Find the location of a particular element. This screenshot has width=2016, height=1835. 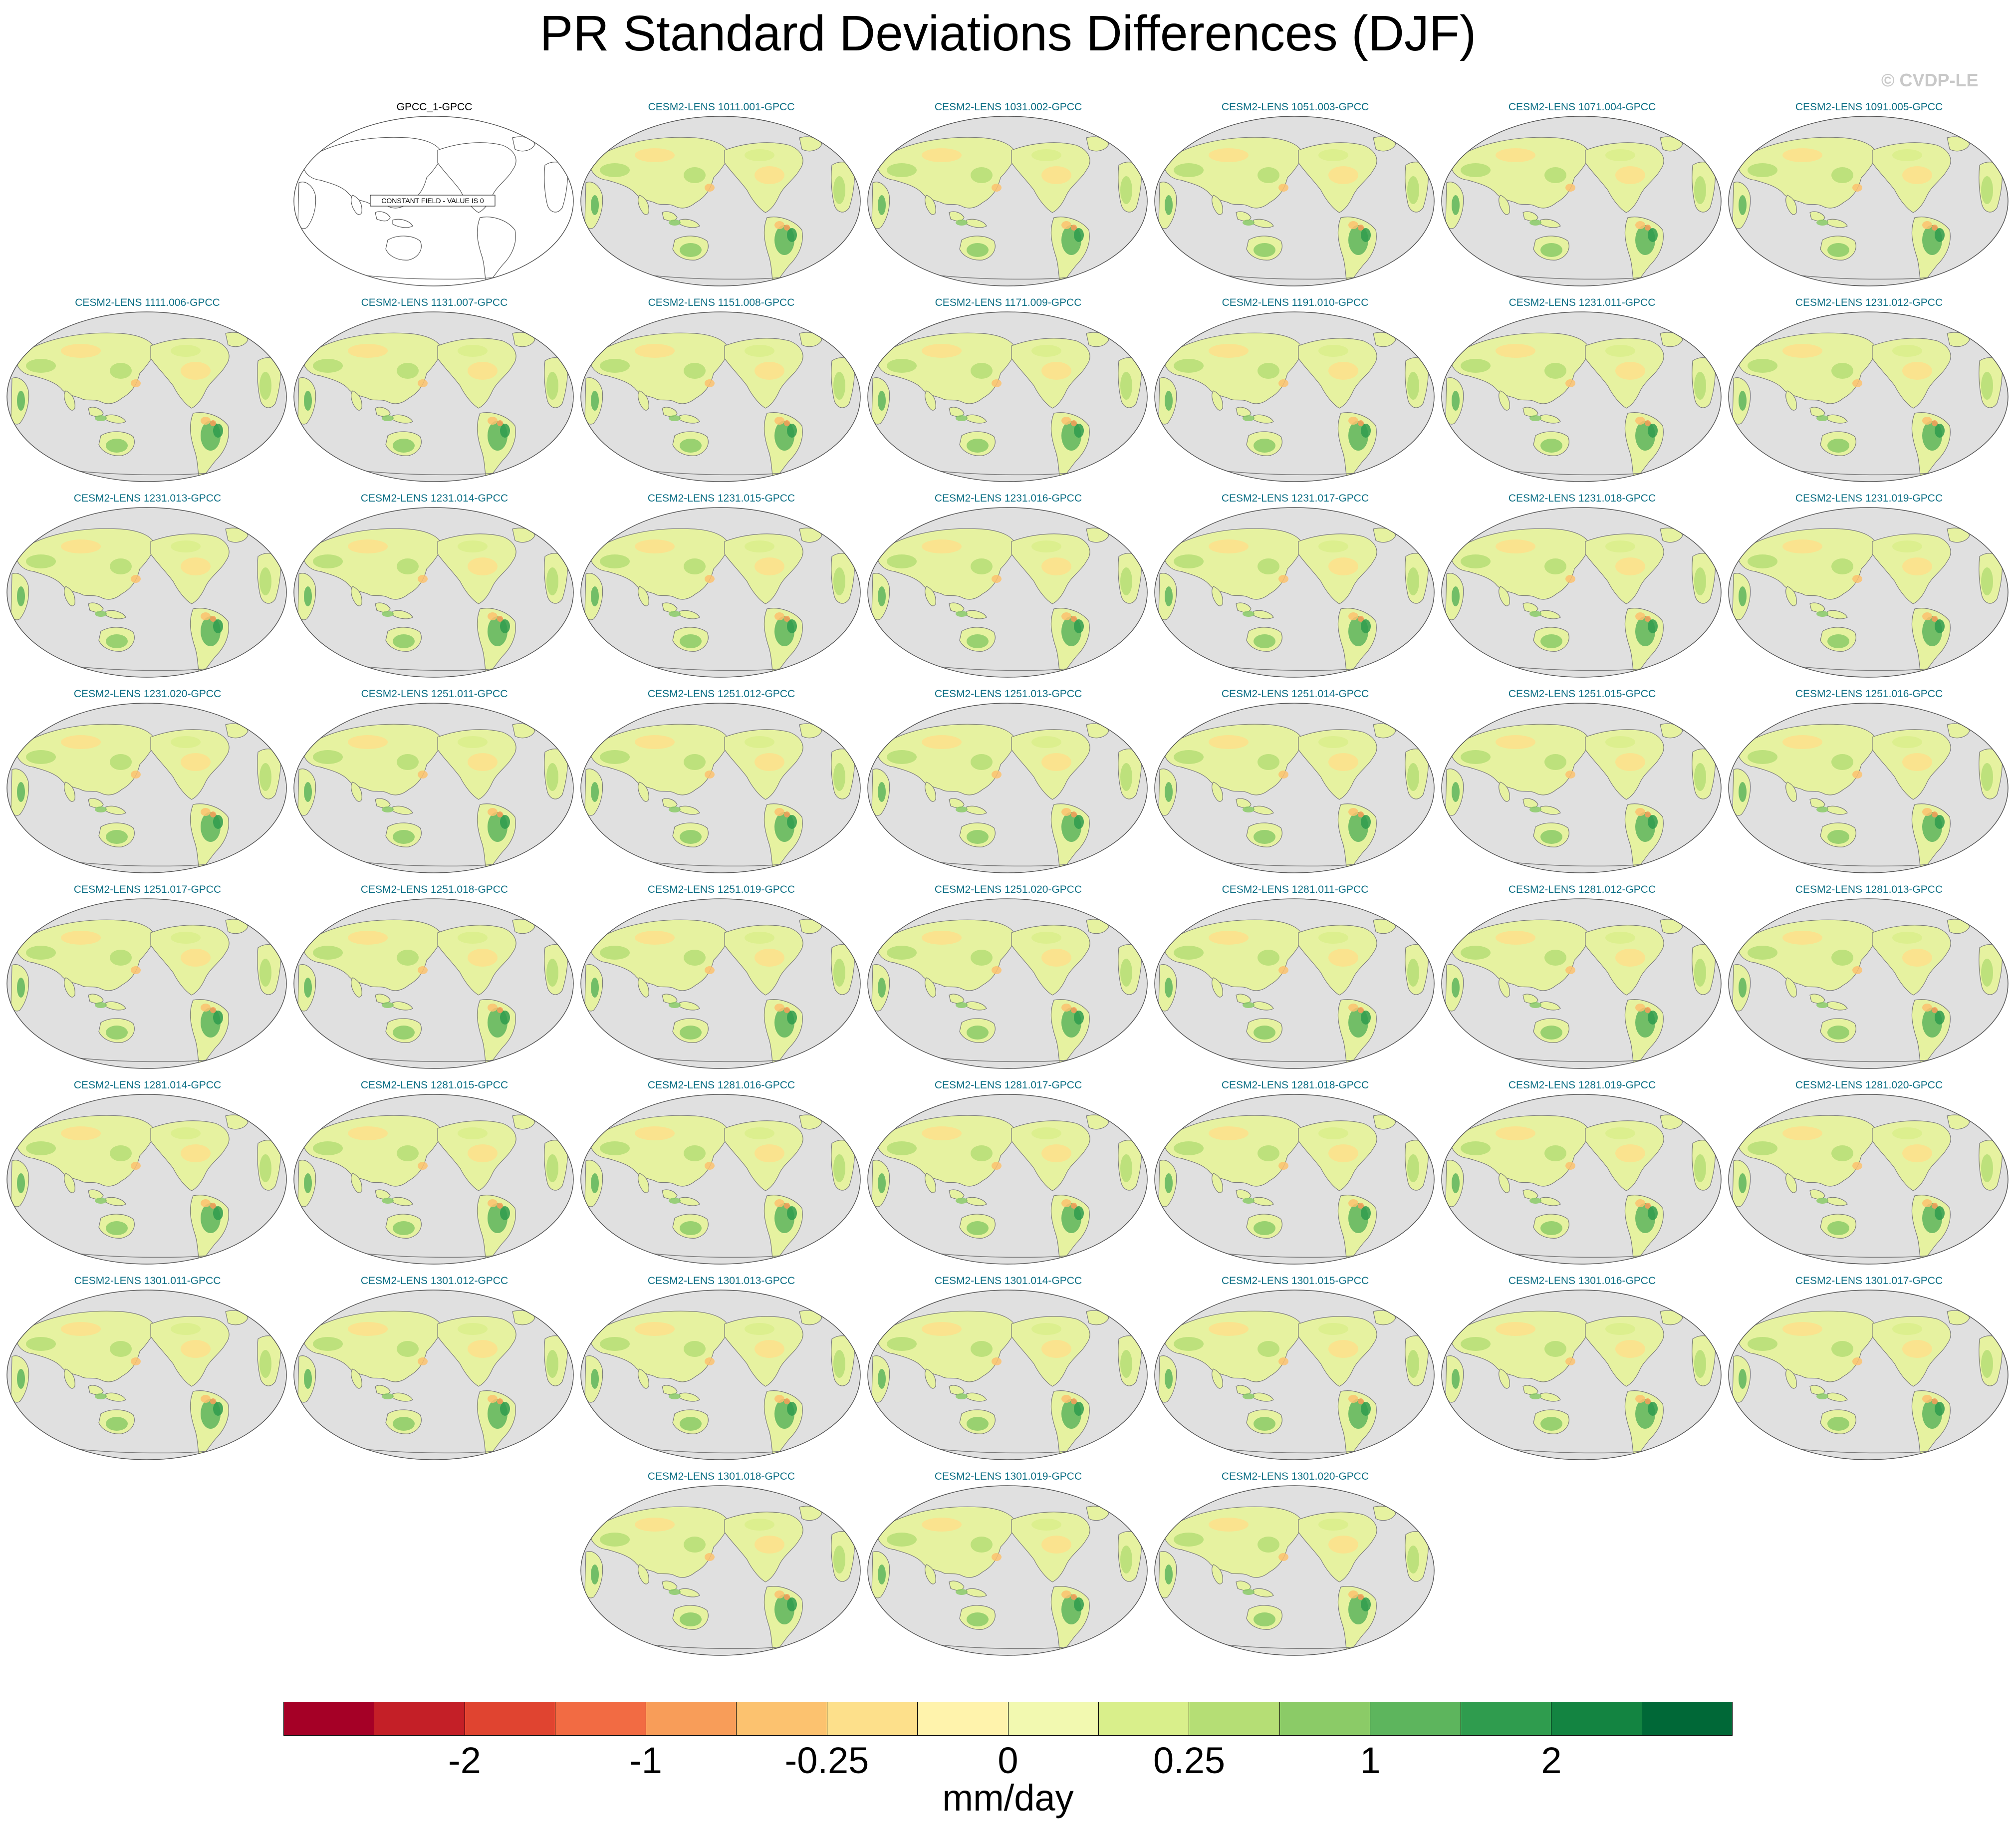

landmass-greenland is located at coordinates (523, 1317).